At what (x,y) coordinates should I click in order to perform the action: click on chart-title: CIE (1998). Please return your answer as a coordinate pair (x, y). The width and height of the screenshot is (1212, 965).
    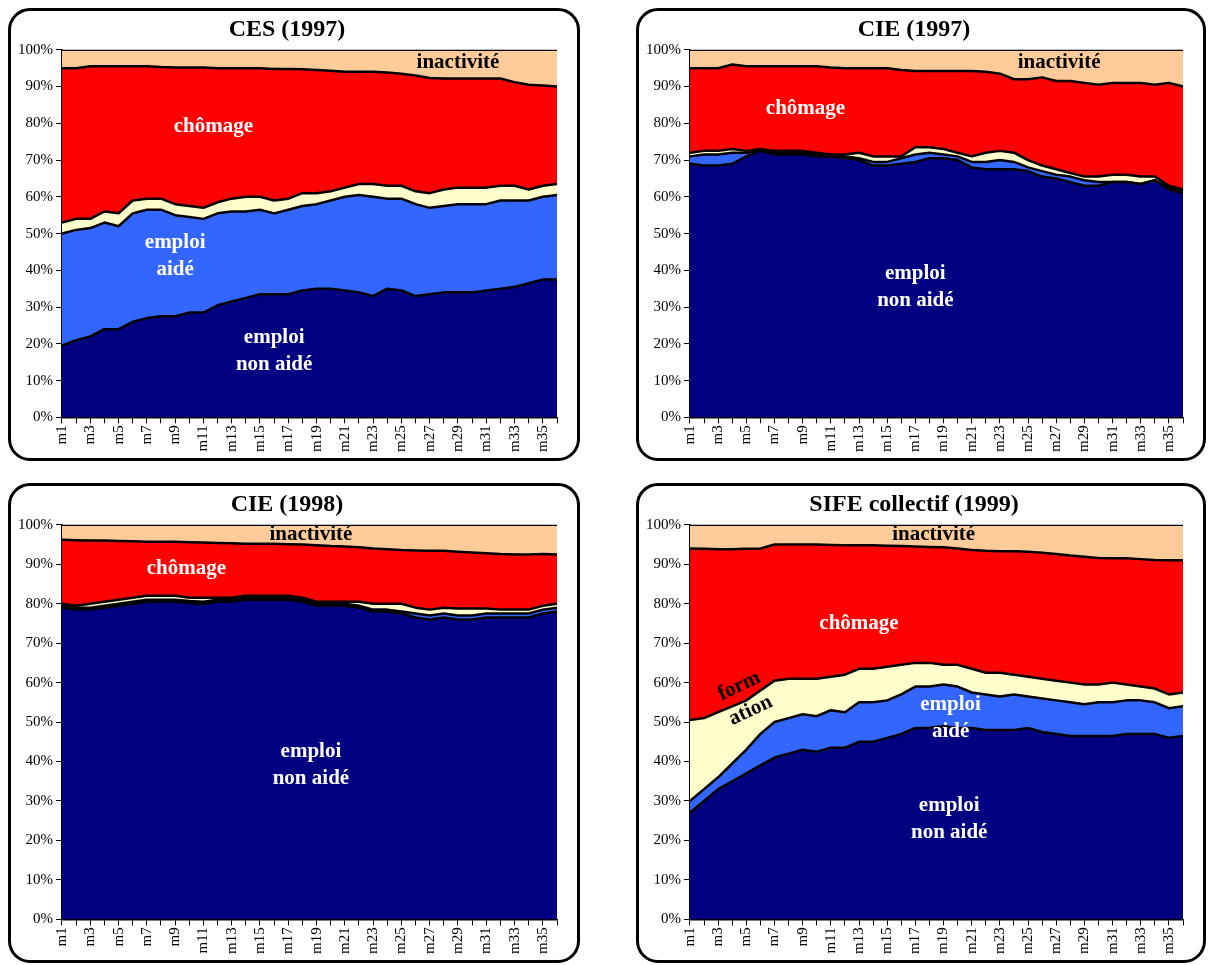
    Looking at the image, I should click on (287, 502).